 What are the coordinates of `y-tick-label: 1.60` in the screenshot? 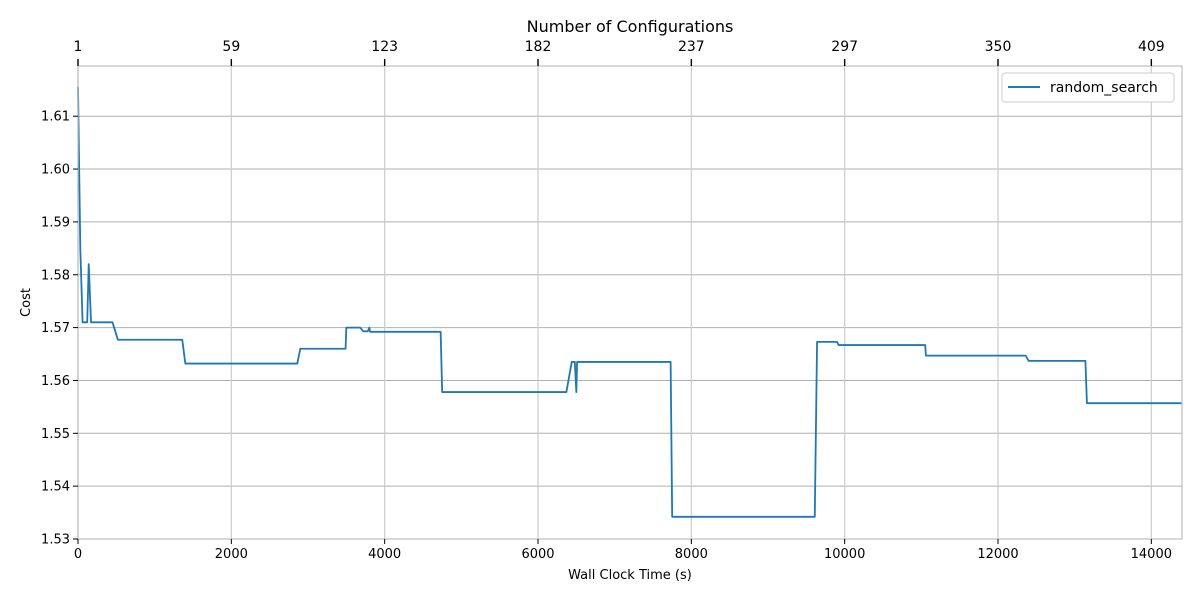 It's located at (55, 170).